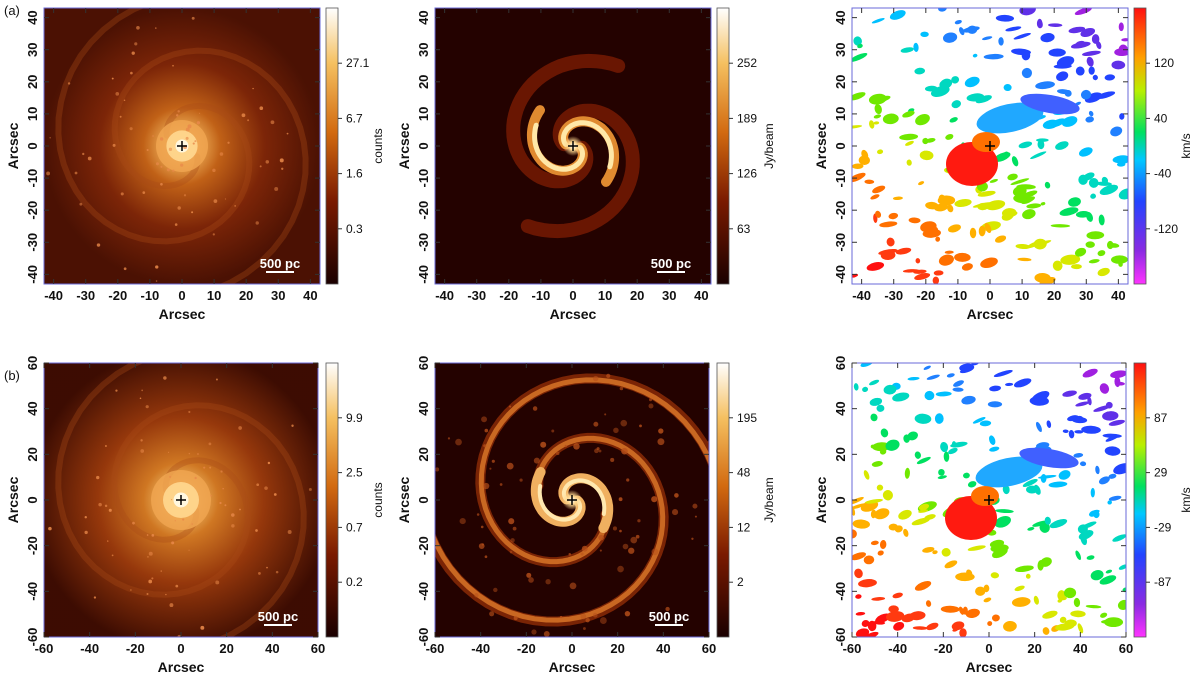 This screenshot has height=680, width=1200. Describe the element at coordinates (637, 295) in the screenshot. I see `x-tick-label: 20` at that location.